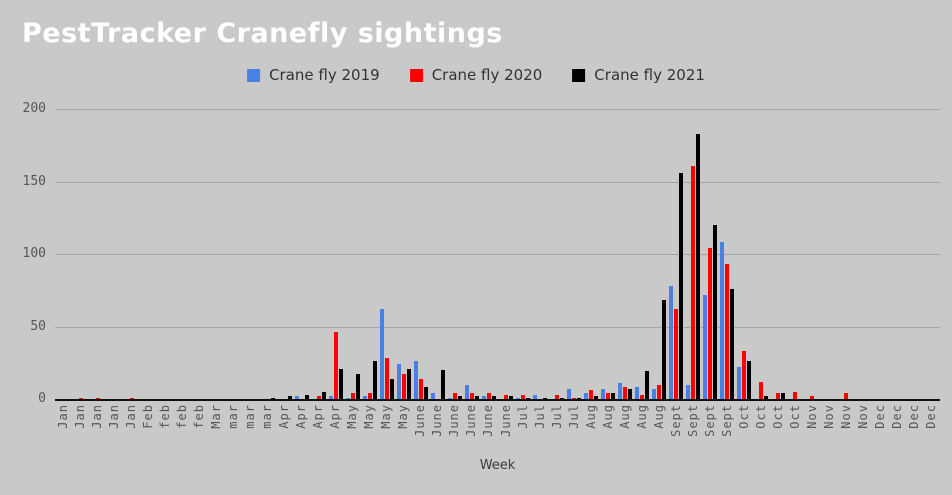 The width and height of the screenshot is (952, 495). I want to click on legend-swatch-2019-icon, so click(254, 75).